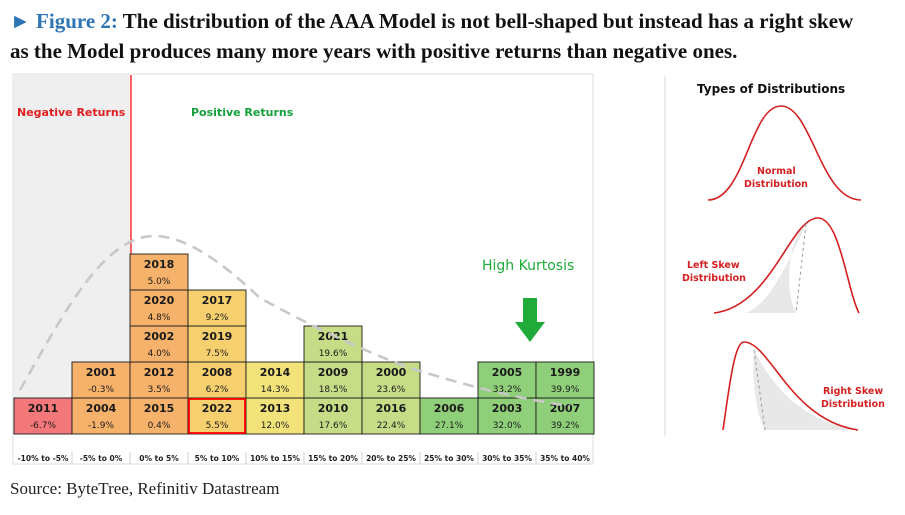  Describe the element at coordinates (159, 344) in the screenshot. I see `year-cell: 2002 4.0%` at that location.